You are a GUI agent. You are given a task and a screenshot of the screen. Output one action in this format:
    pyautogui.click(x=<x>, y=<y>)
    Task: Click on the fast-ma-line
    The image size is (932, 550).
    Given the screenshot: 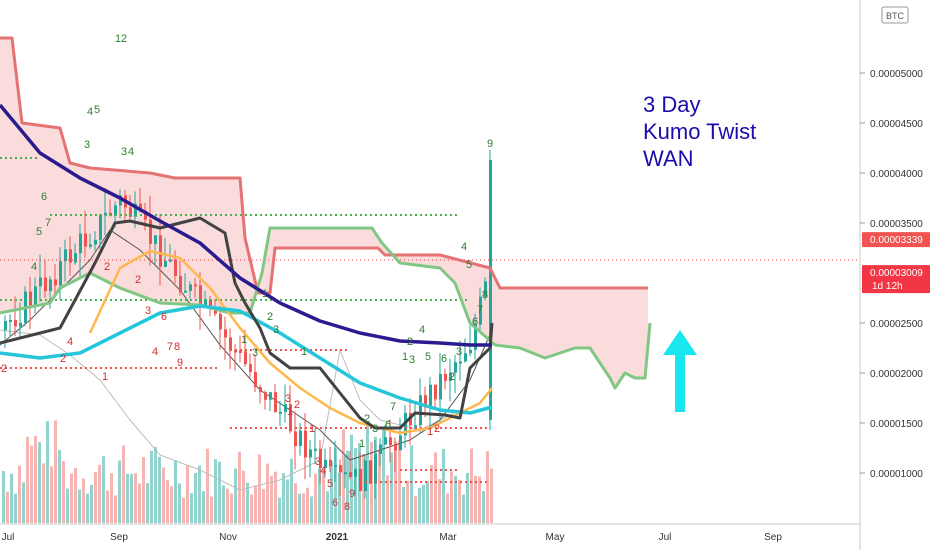 What is the action you would take?
    pyautogui.click(x=290, y=342)
    